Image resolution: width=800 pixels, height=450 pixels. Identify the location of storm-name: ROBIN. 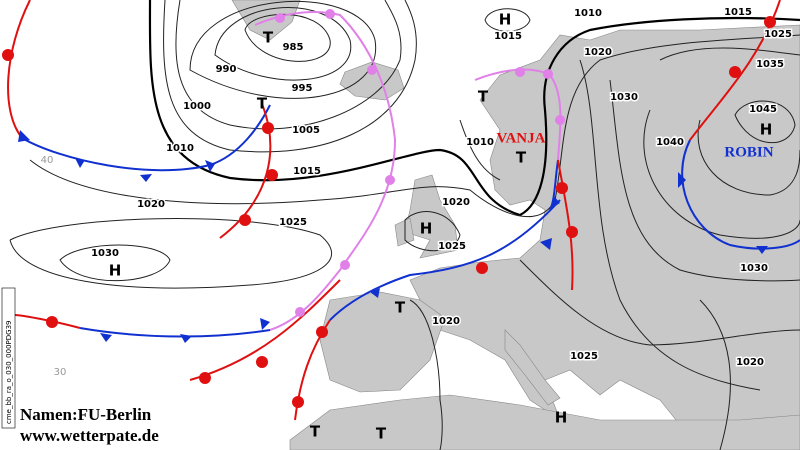
(748, 152).